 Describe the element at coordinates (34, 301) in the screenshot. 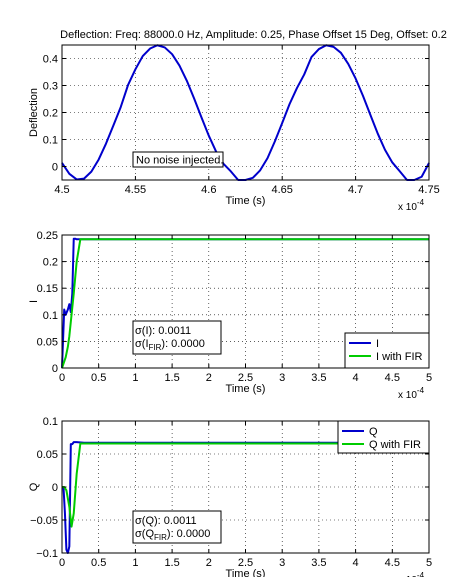

I see `y-axis-label: I` at that location.